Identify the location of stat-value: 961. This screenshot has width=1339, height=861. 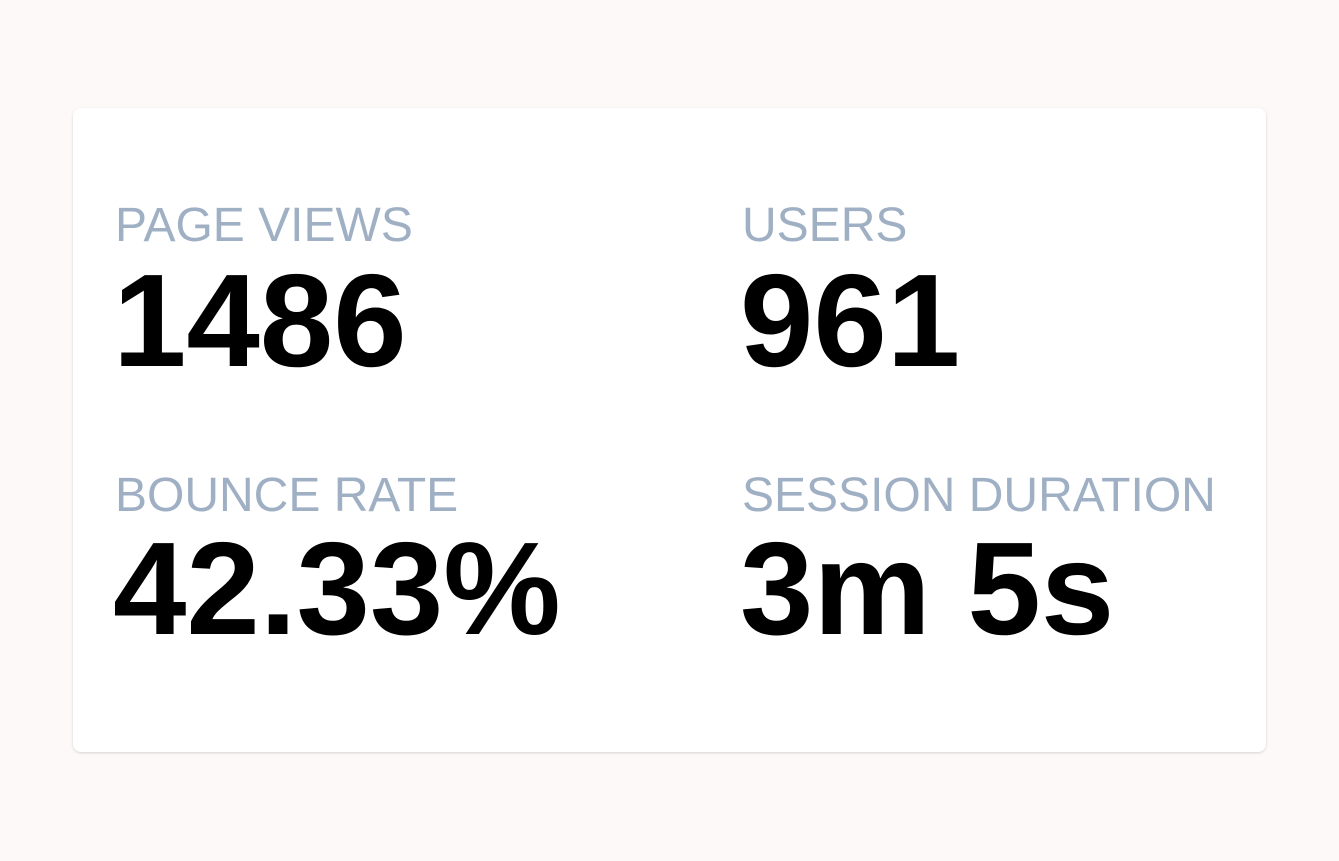
(850, 320).